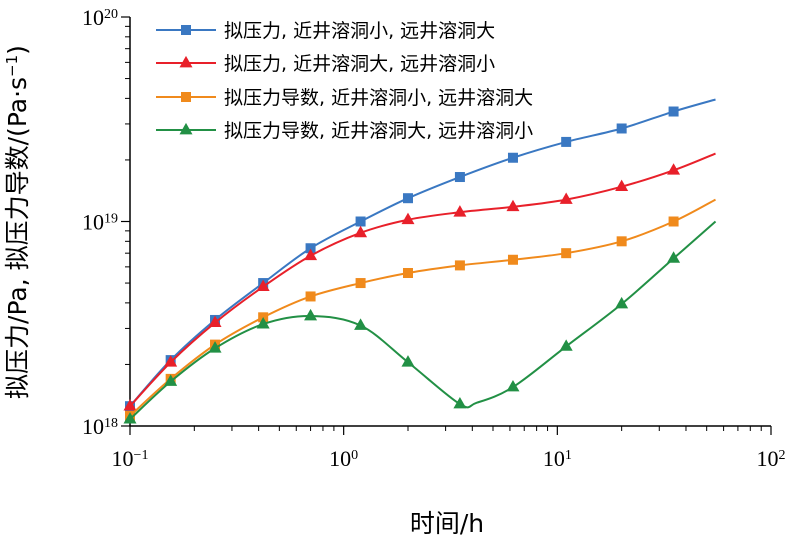 This screenshot has width=791, height=542. I want to click on y-tick-label: 1018, so click(100, 426).